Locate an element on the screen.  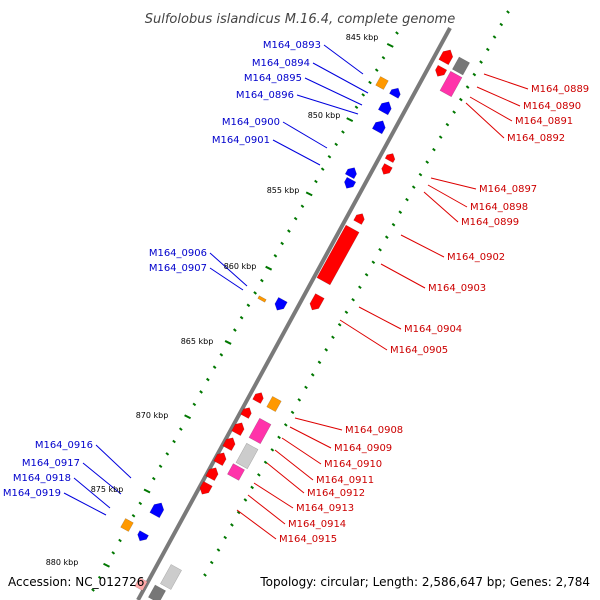
gene-label: M164_0892 is located at coordinates (536, 138).